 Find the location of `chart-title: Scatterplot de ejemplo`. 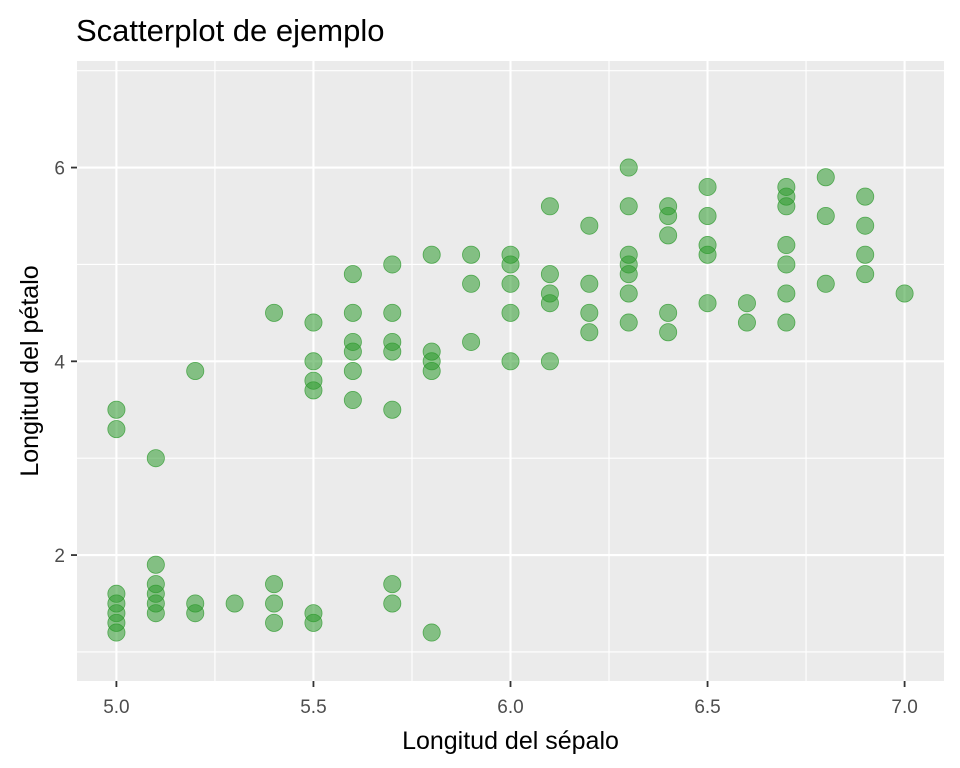

chart-title: Scatterplot de ejemplo is located at coordinates (230, 30).